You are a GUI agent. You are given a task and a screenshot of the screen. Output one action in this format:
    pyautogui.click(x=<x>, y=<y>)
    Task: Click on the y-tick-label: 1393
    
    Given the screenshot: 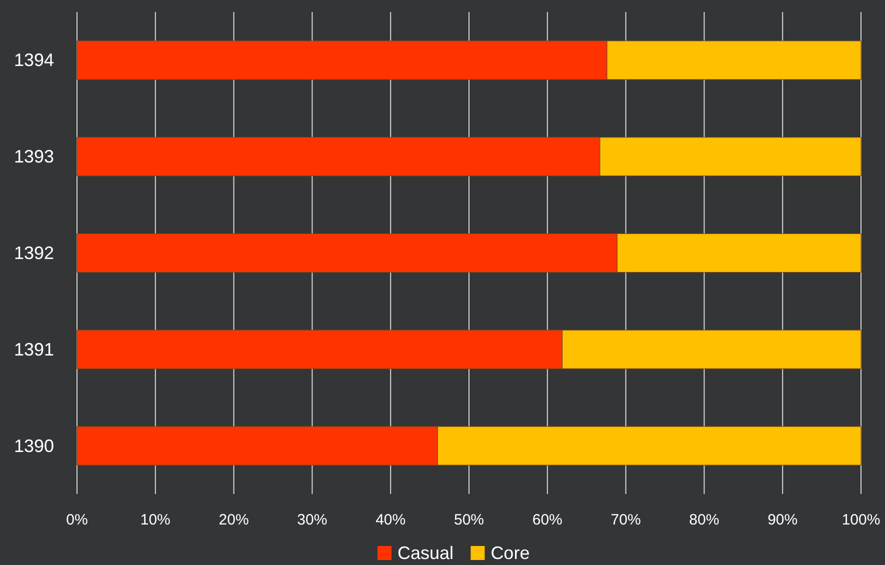 What is the action you would take?
    pyautogui.click(x=34, y=156)
    